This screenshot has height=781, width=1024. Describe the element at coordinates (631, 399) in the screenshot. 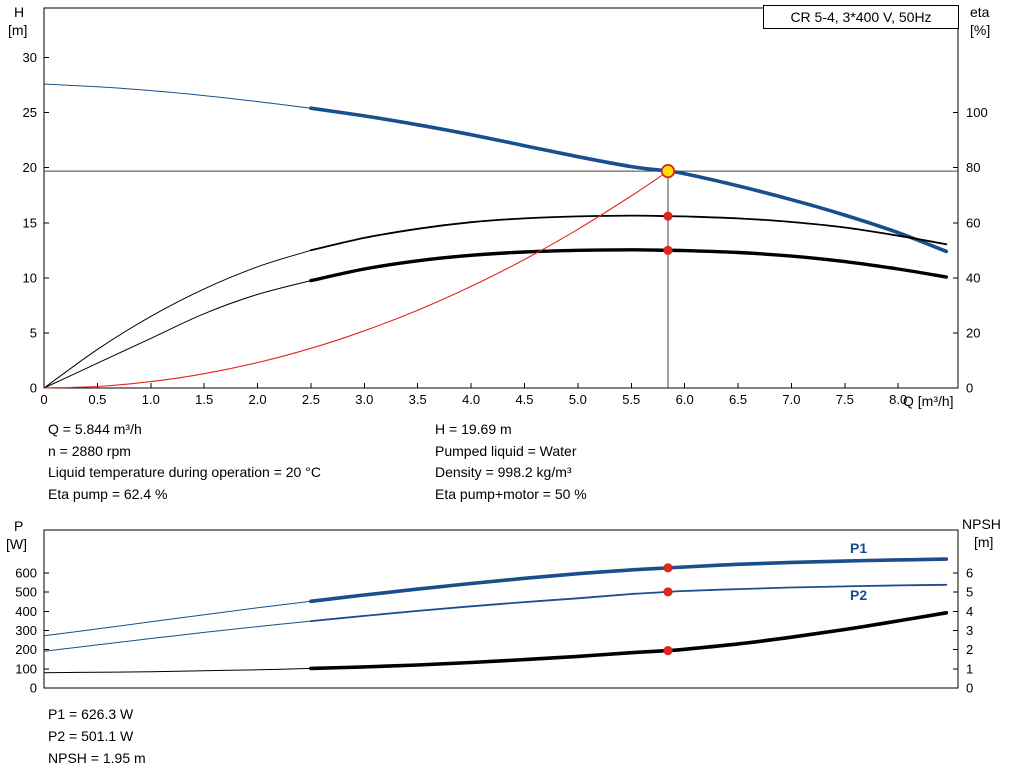

I see `x-tick-label: 5.5` at that location.